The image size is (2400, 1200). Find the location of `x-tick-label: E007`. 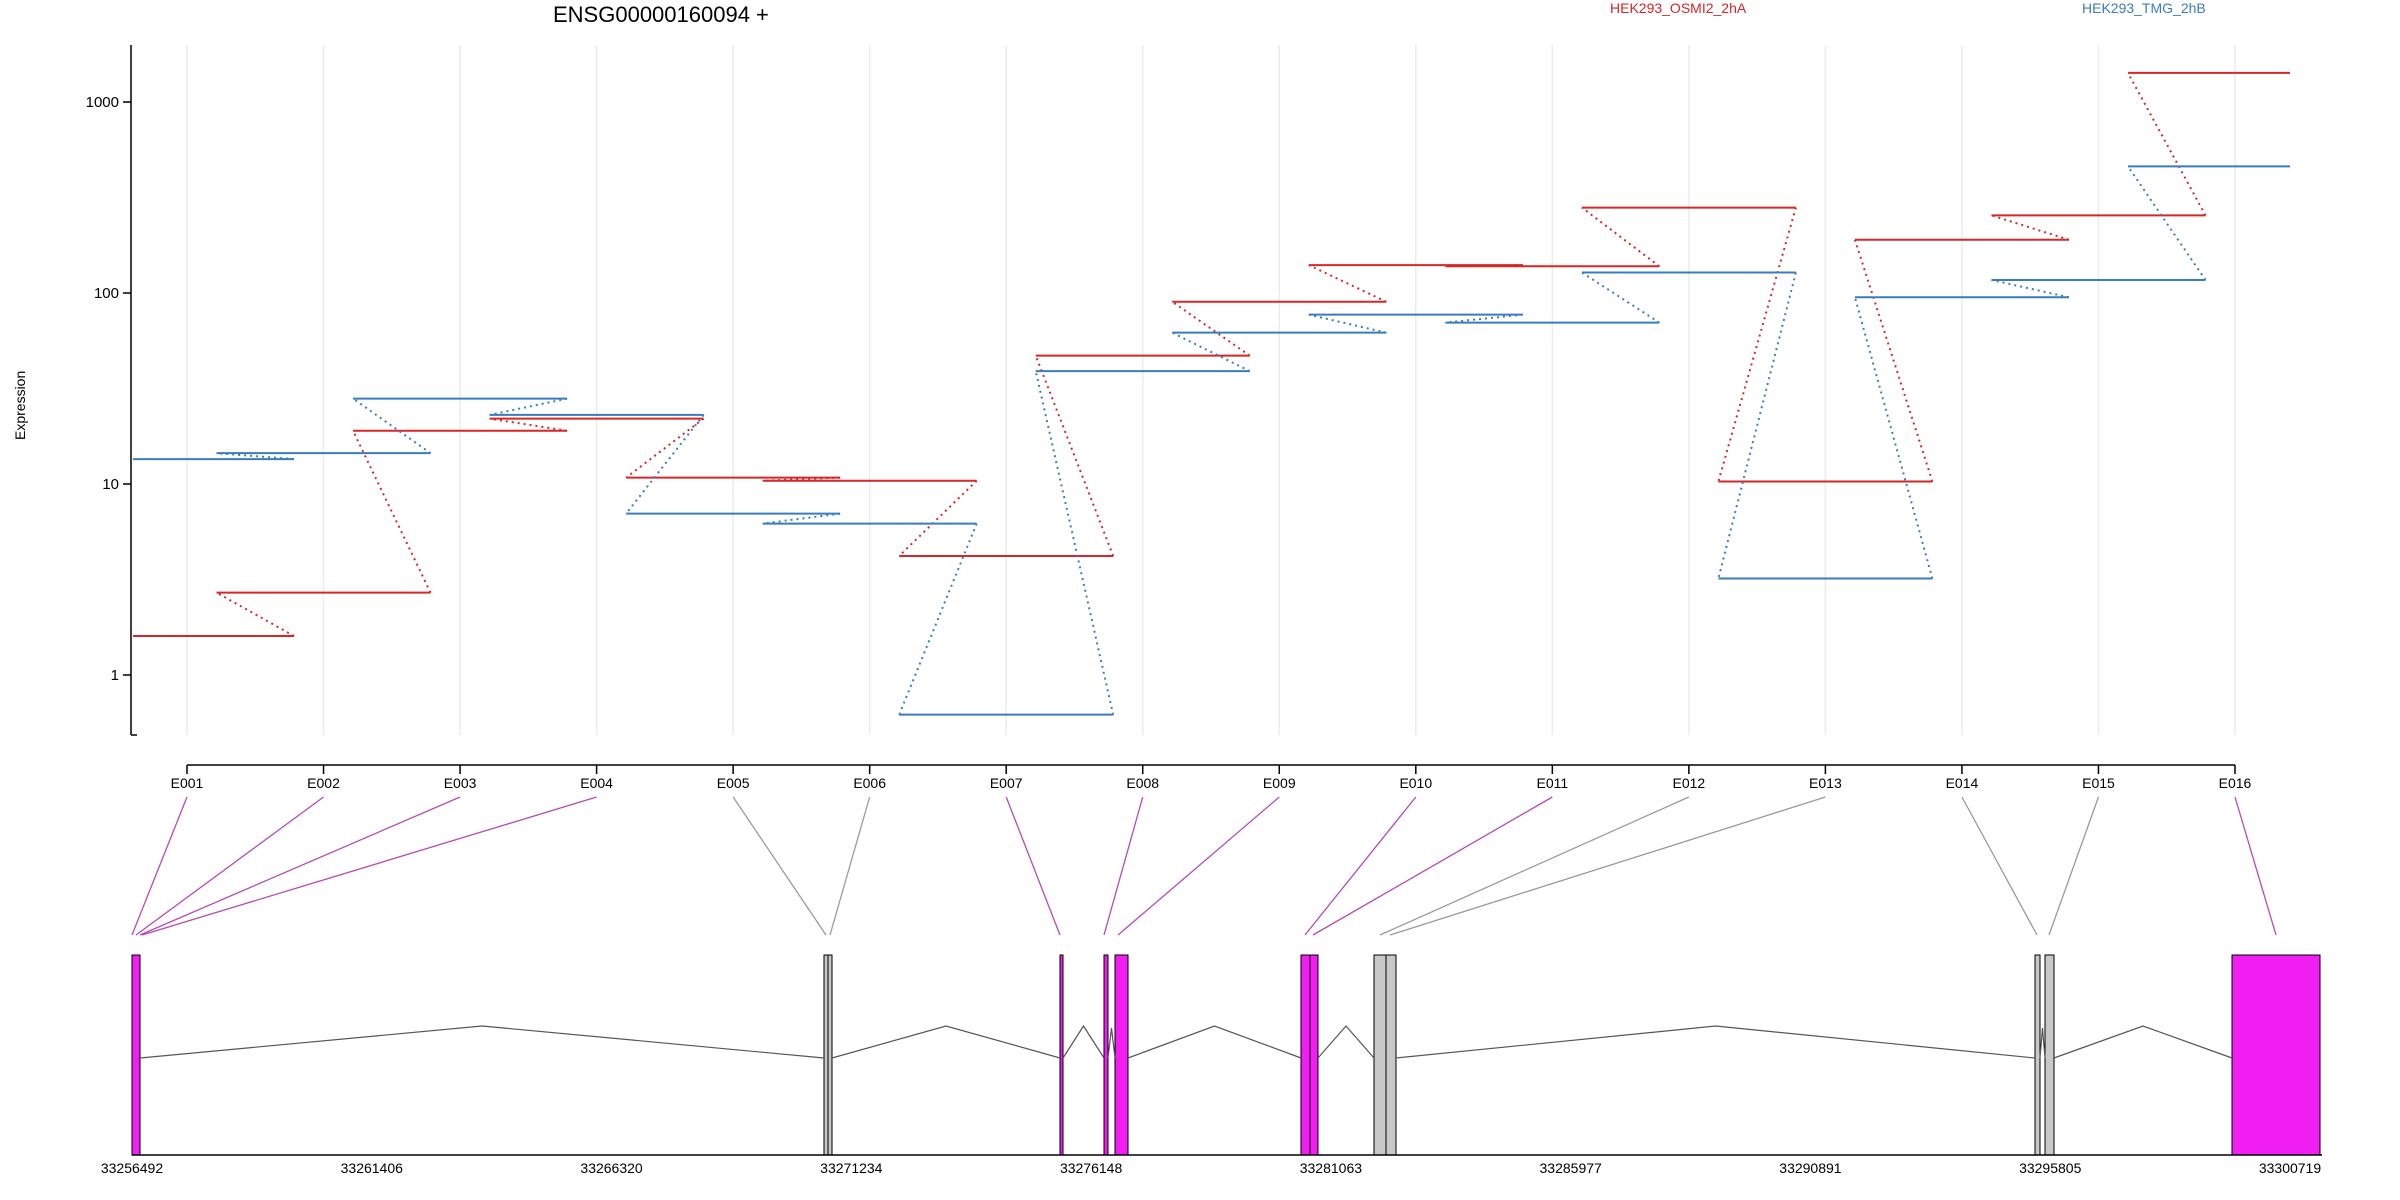

x-tick-label: E007 is located at coordinates (1006, 783).